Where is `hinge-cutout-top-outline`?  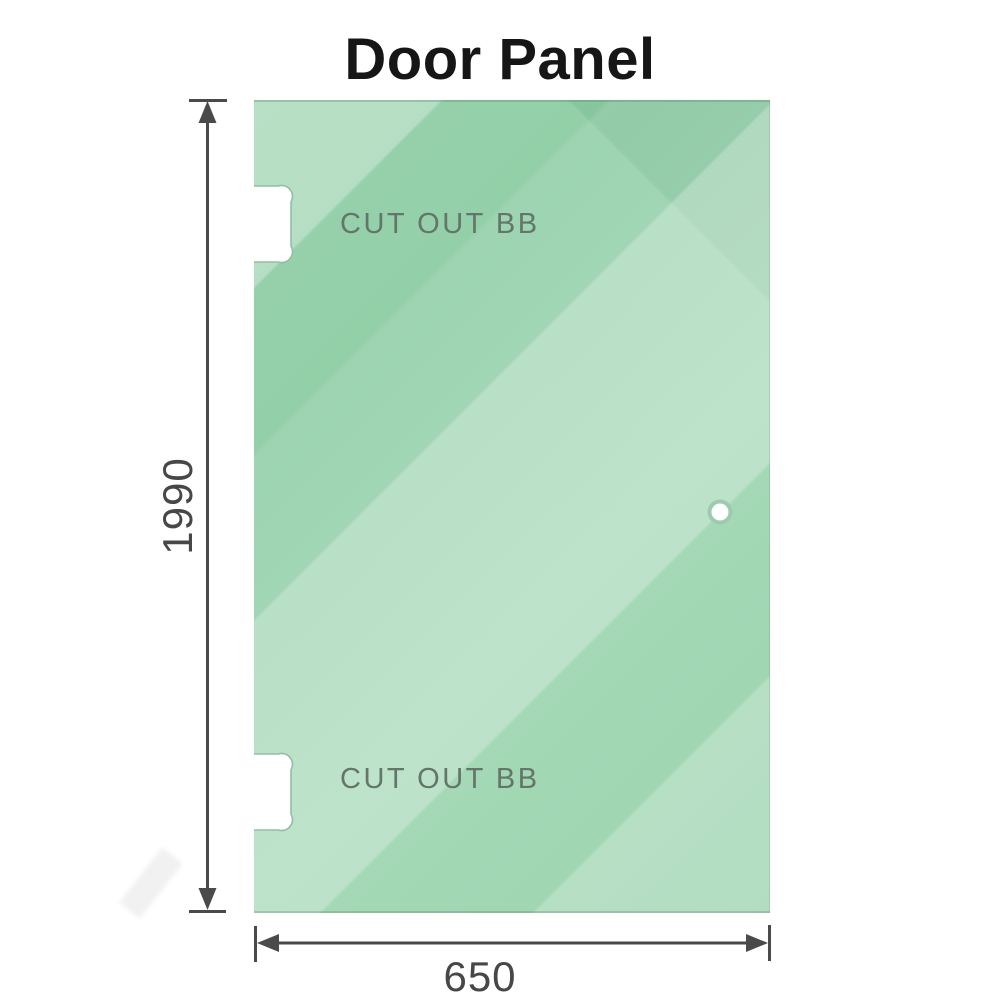 hinge-cutout-top-outline is located at coordinates (274, 224).